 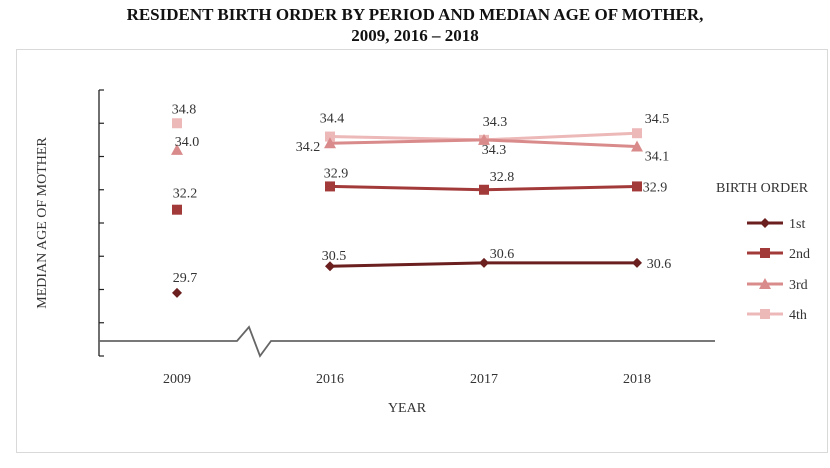 What do you see at coordinates (484, 379) in the screenshot?
I see `x-tick-label: 2017` at bounding box center [484, 379].